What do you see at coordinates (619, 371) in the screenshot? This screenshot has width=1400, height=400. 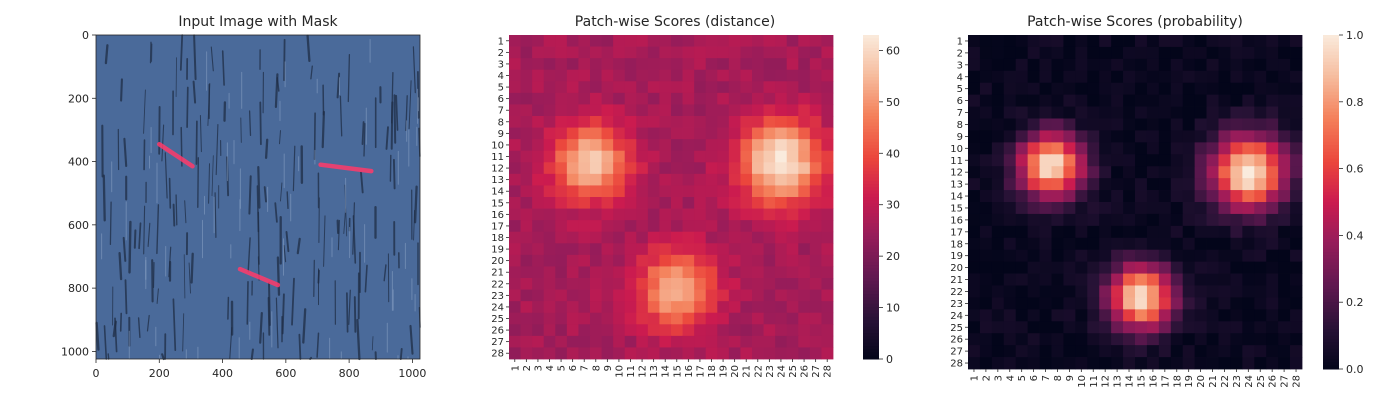 I see `x-tick-label: 10` at bounding box center [619, 371].